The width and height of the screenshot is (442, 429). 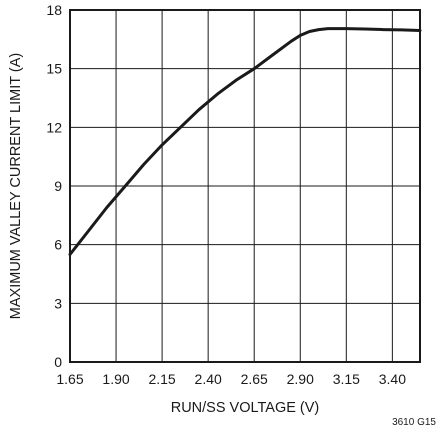 What do you see at coordinates (245, 408) in the screenshot?
I see `x-axis-title: RUN/SS VOLTAGE (V)` at bounding box center [245, 408].